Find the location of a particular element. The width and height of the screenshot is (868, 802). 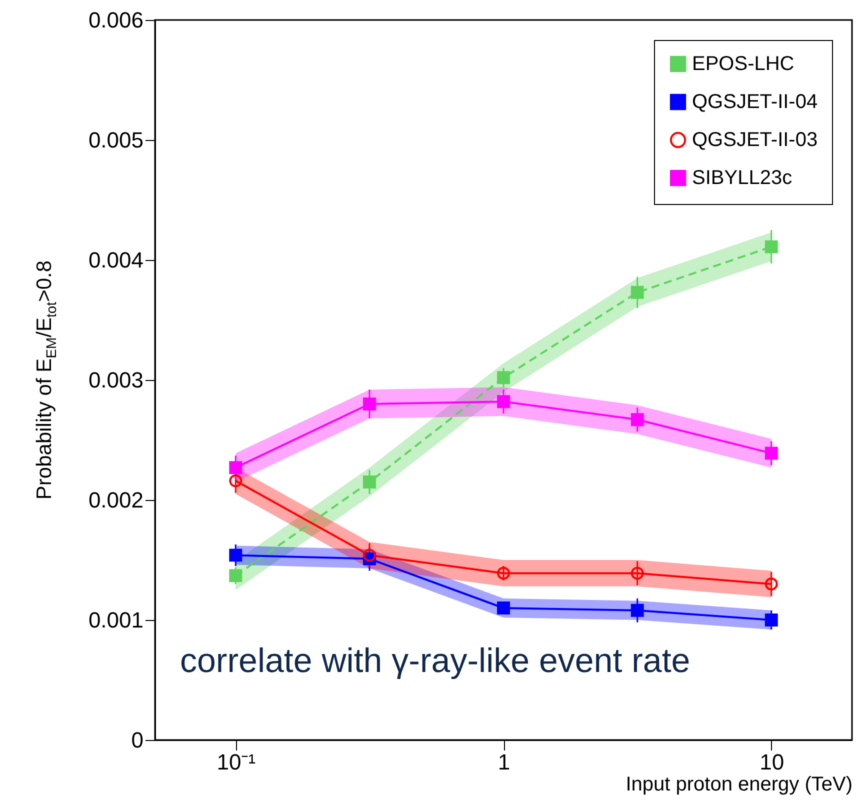

x-axis-title: Input proton energy (TeV) is located at coordinates (739, 785).